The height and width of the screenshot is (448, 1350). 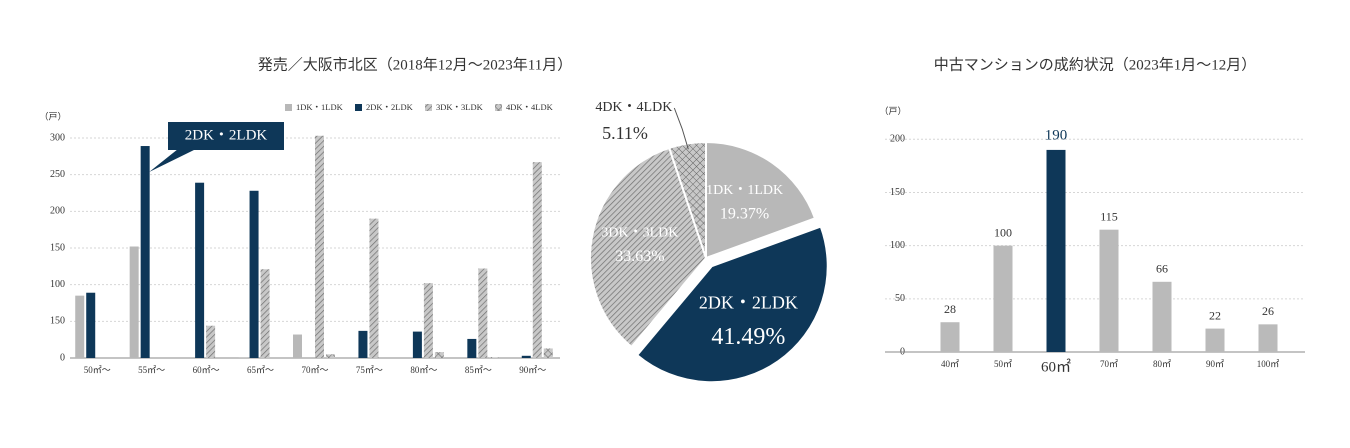 What do you see at coordinates (639, 256) in the screenshot?
I see `slice-value-label: 33.63%` at bounding box center [639, 256].